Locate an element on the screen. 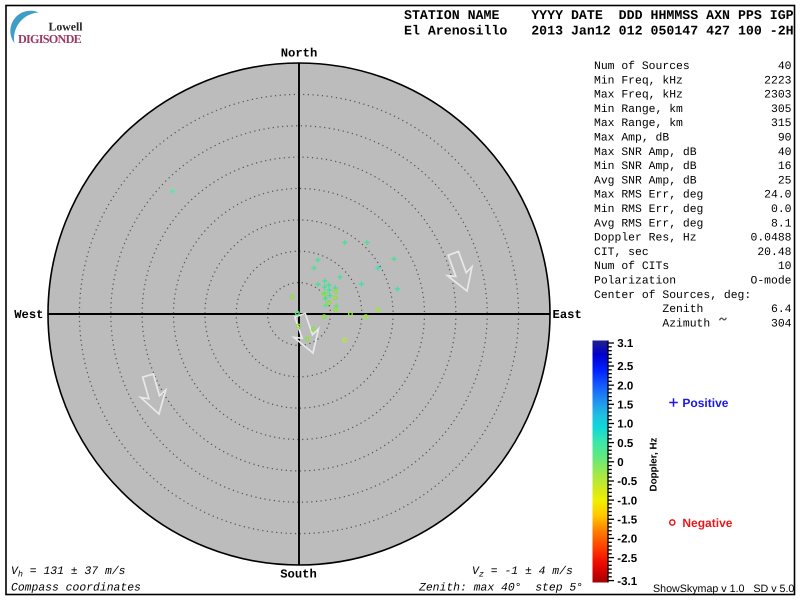  svg-text: Vh = 131 ± 37 m/s is located at coordinates (68, 572).